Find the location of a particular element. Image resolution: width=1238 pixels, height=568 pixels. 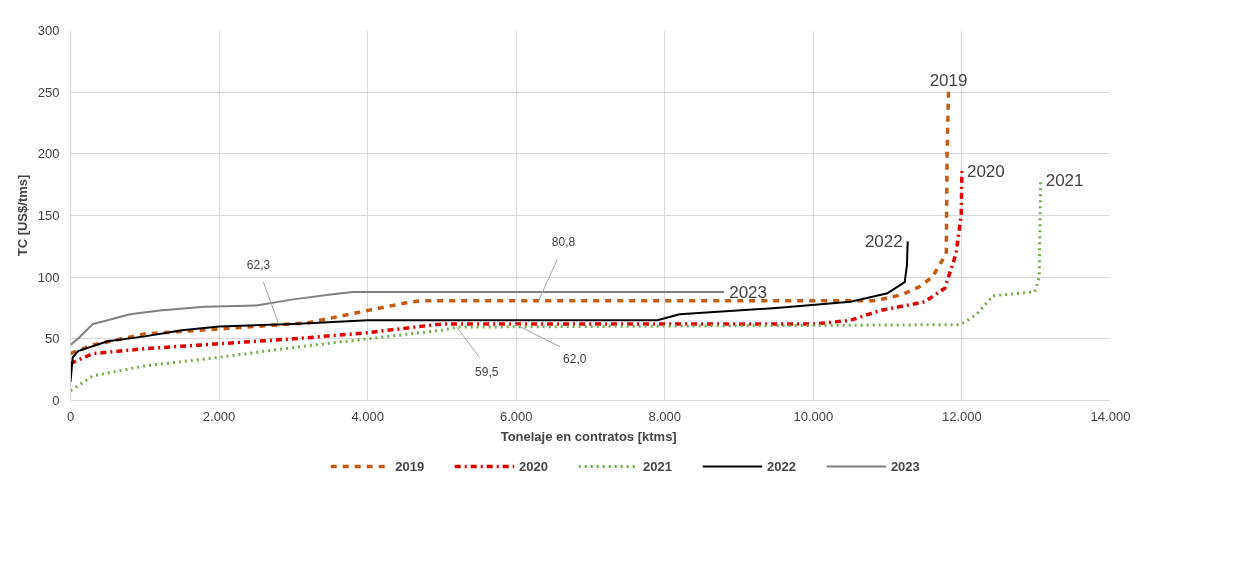

x-tick-label: 2.000 is located at coordinates (219, 416).